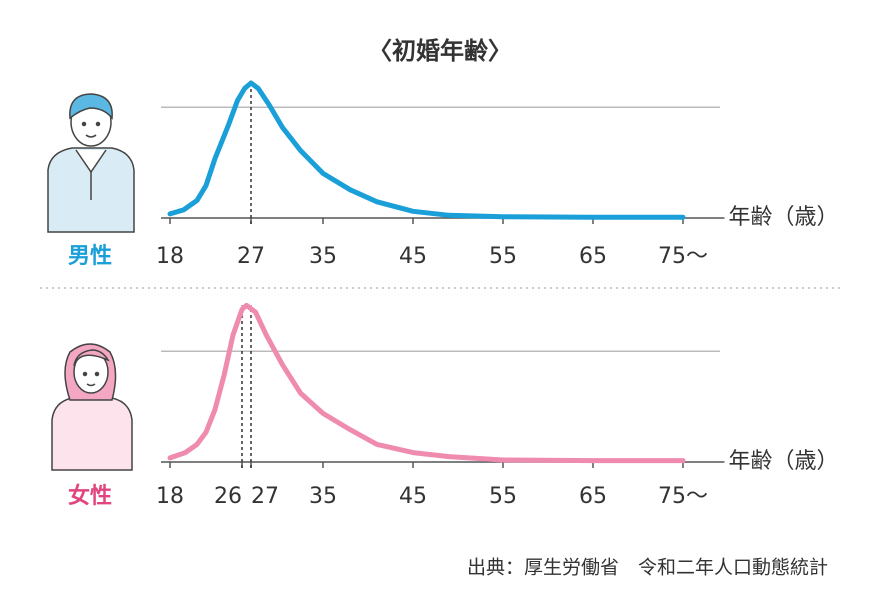 Image resolution: width=880 pixels, height=600 pixels. Describe the element at coordinates (90, 496) in the screenshot. I see `sex-label: 女性` at that location.